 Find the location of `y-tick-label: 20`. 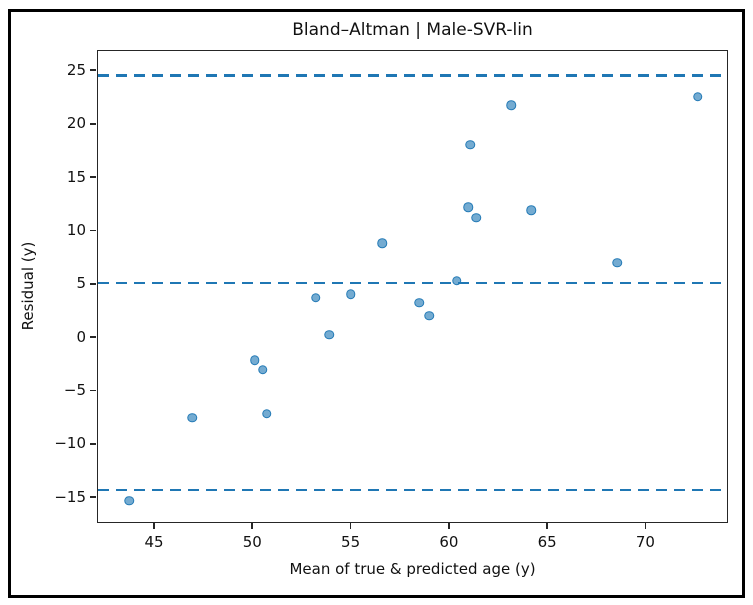

y-tick-label: 20 is located at coordinates (76, 123).